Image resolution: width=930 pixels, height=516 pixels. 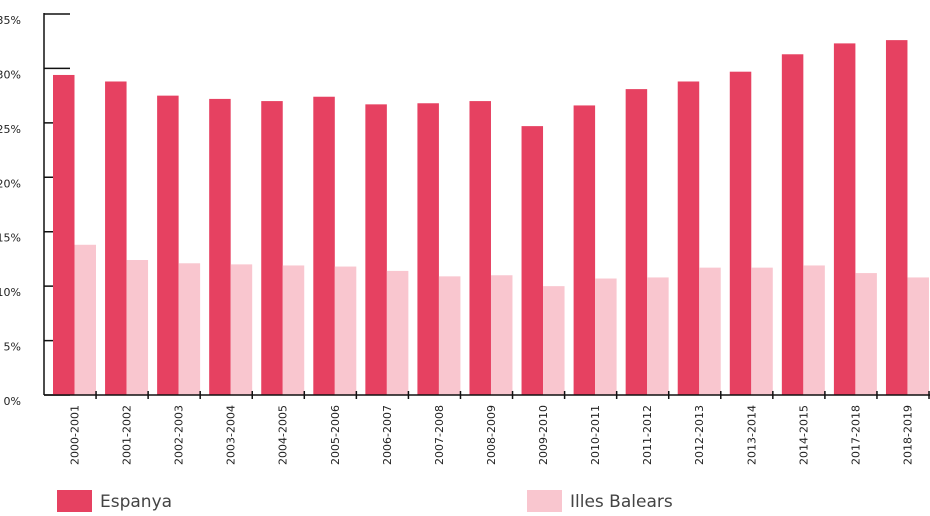 I want to click on legend-label: Illes Balears, so click(x=621, y=502).